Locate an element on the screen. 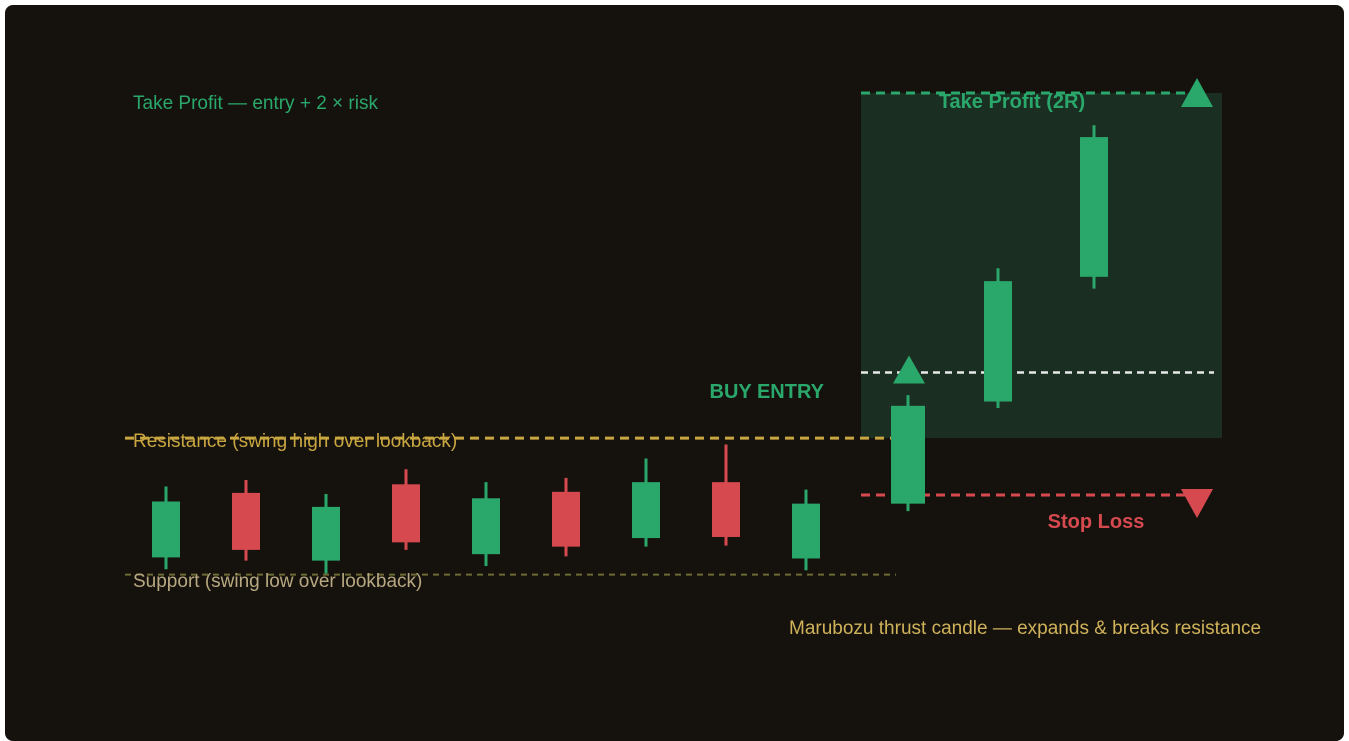 The height and width of the screenshot is (741, 1349). take-profit-label: Take Profit (2R) is located at coordinates (1012, 102).